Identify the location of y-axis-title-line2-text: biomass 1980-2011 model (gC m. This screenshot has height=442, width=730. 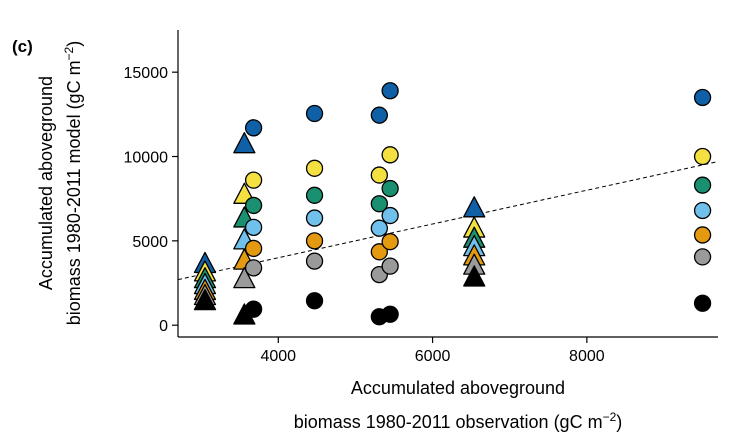
(74, 192).